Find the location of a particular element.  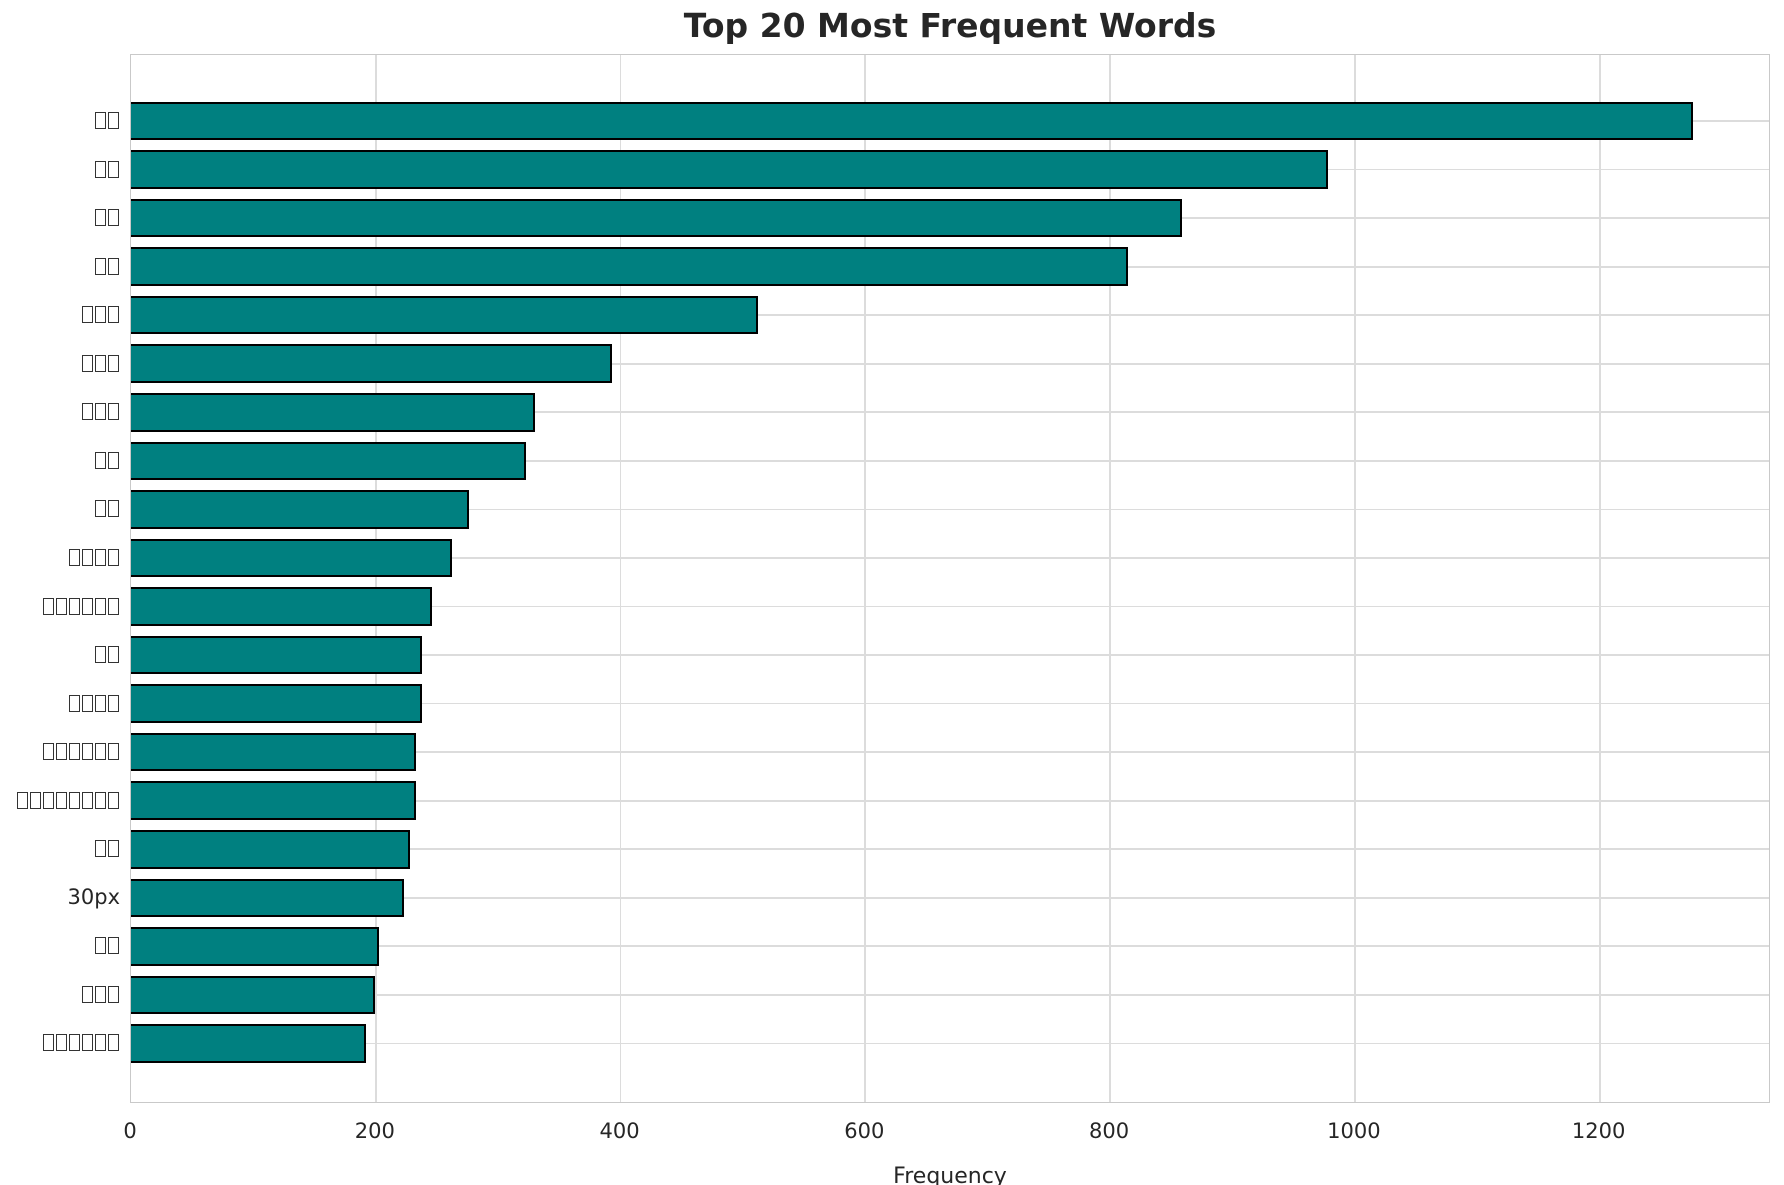

x-axis-label: Frequency is located at coordinates (950, 1174).